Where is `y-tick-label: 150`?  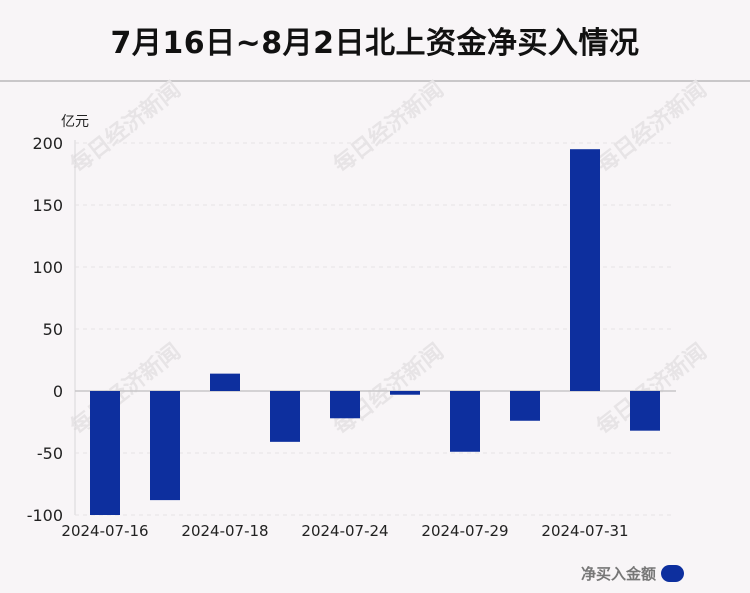 y-tick-label: 150 is located at coordinates (47, 205).